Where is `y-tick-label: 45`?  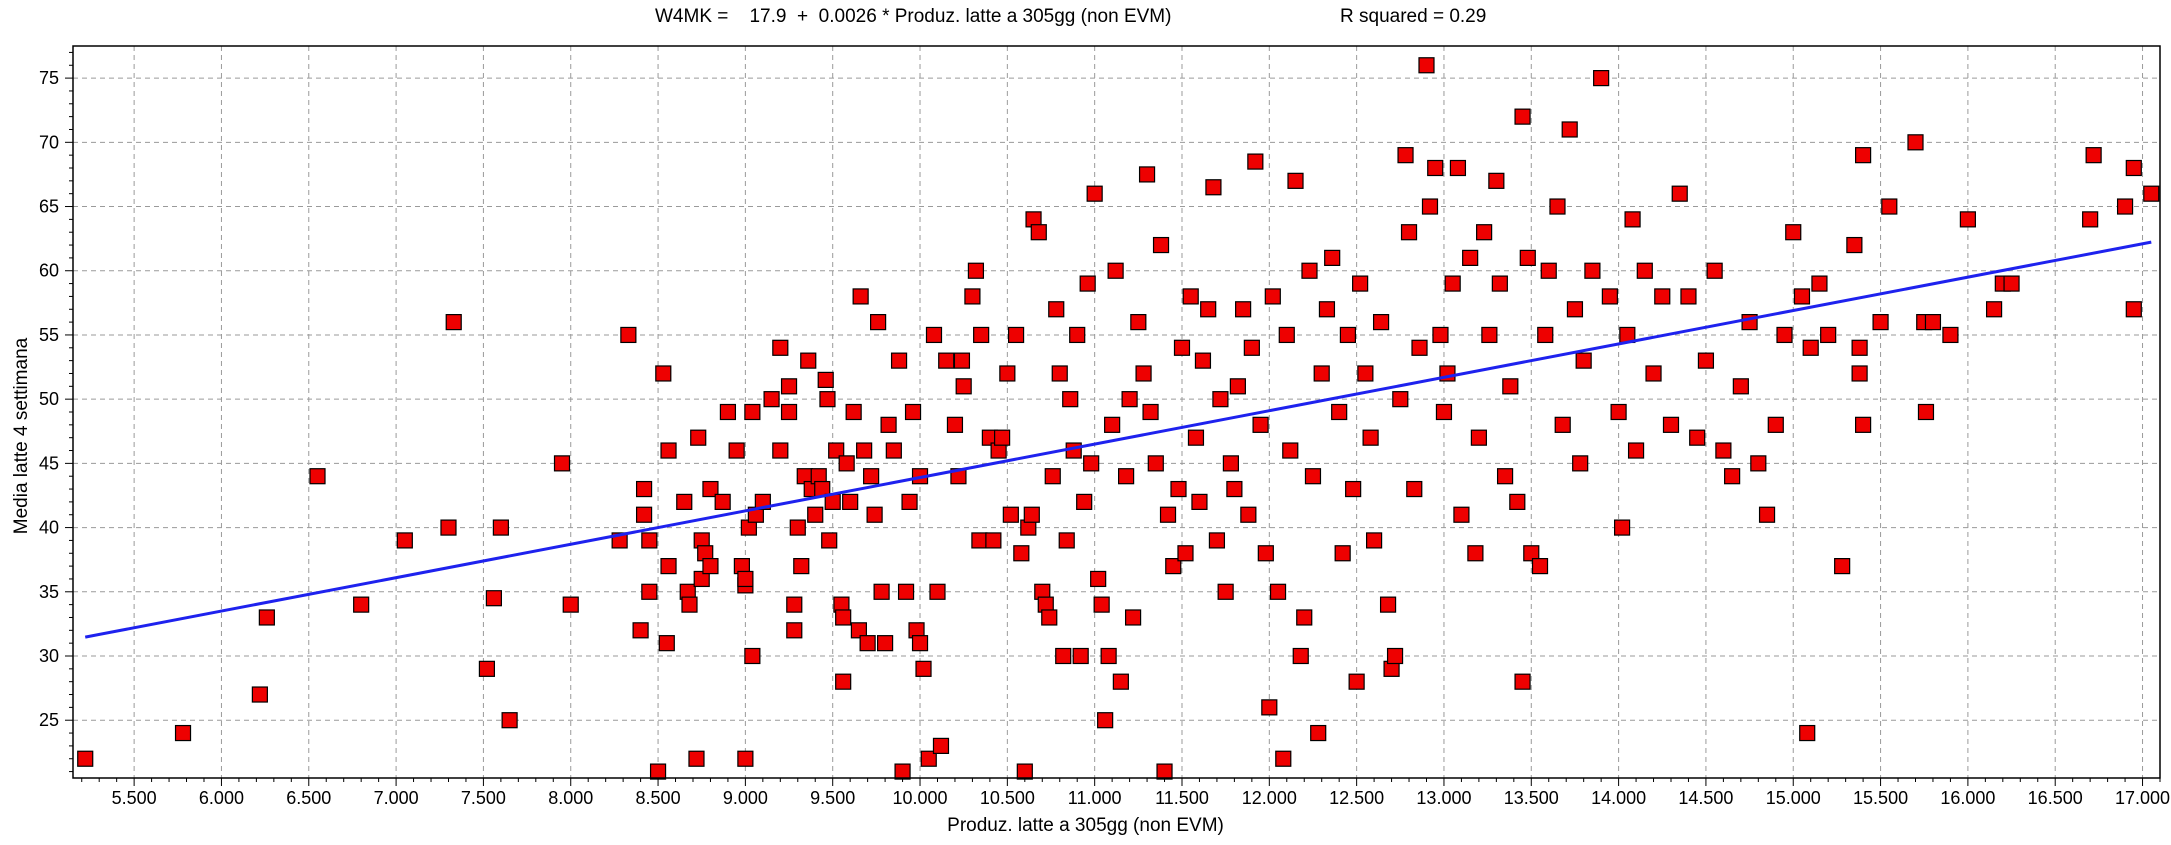 y-tick-label: 45 is located at coordinates (49, 463).